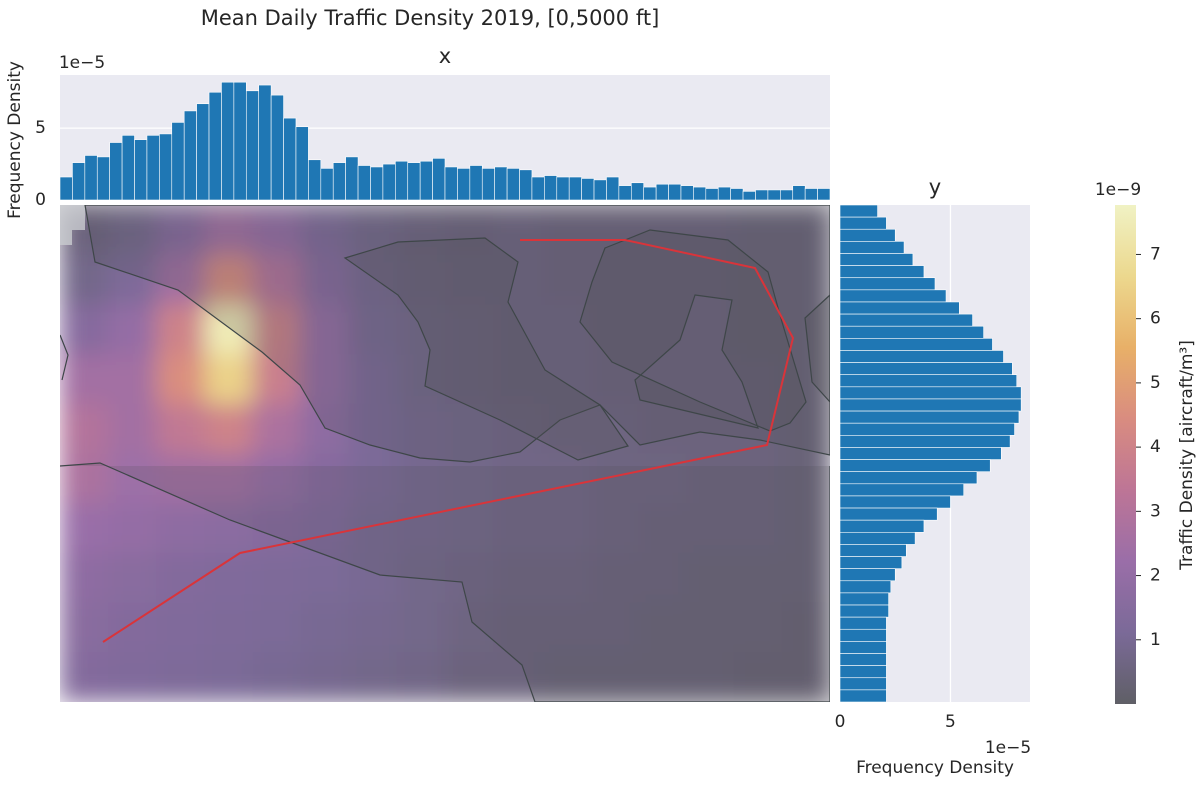  Describe the element at coordinates (64, 357) in the screenshot. I see `coast` at that location.